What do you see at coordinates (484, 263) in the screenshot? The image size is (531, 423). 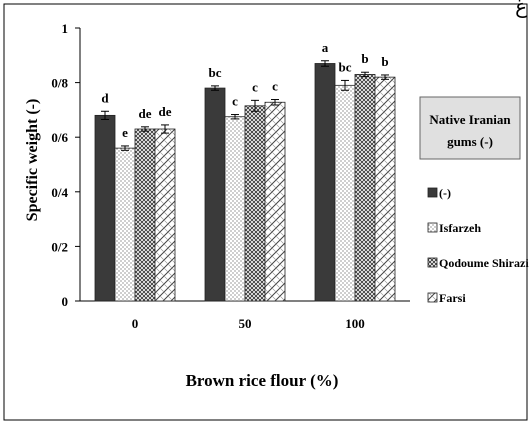 I see `legend-label-qodoume-shirazi: Qodoume Shirazi` at bounding box center [484, 263].